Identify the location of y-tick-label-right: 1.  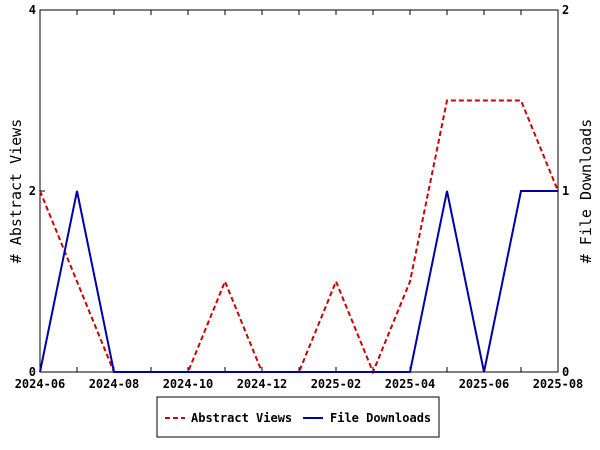
(565, 191).